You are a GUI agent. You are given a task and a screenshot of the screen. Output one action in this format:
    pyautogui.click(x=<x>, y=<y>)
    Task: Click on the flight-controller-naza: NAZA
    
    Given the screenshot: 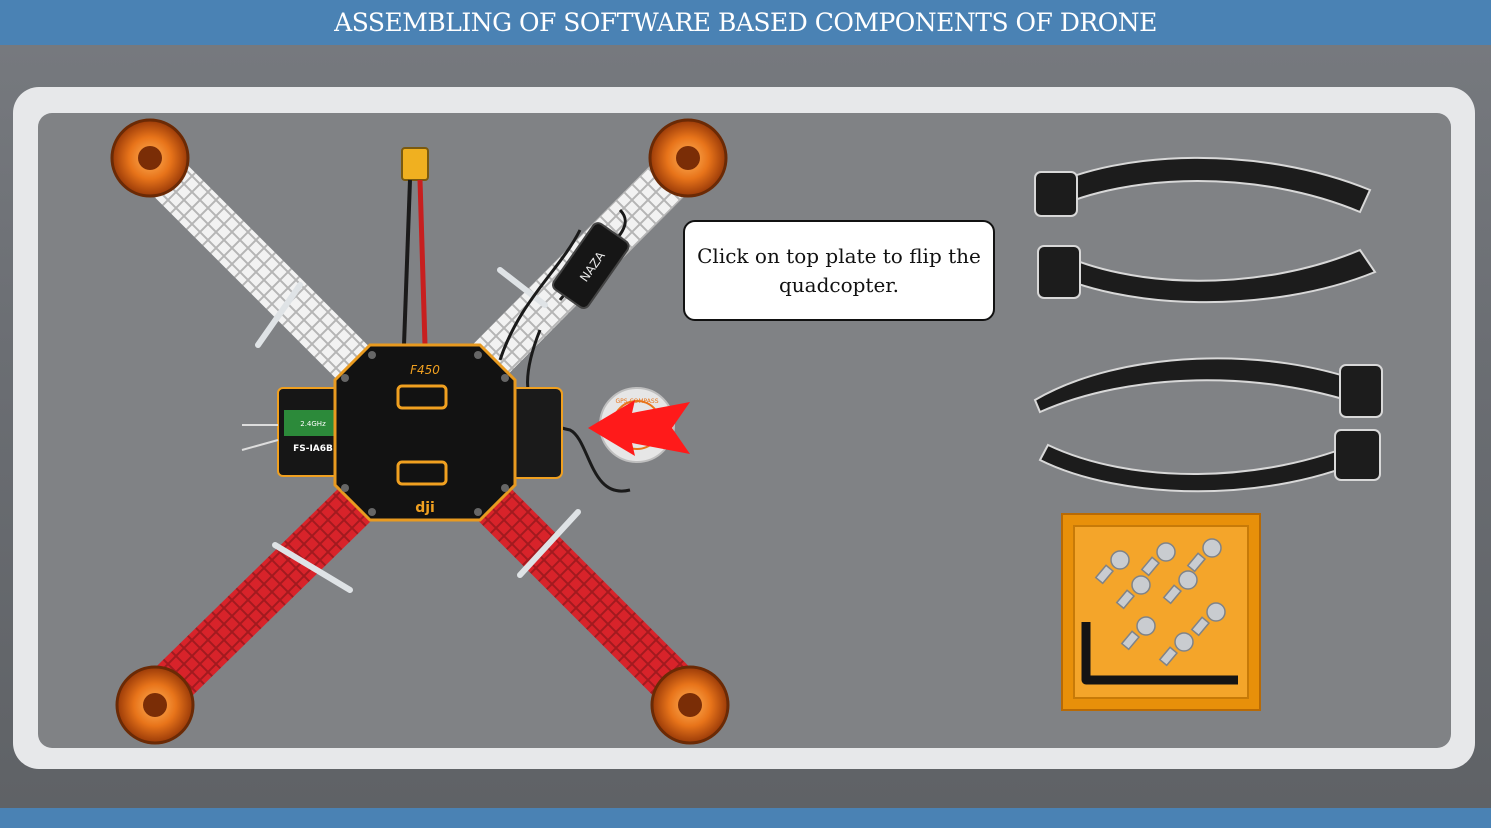 What is the action you would take?
    pyautogui.click(x=591, y=266)
    